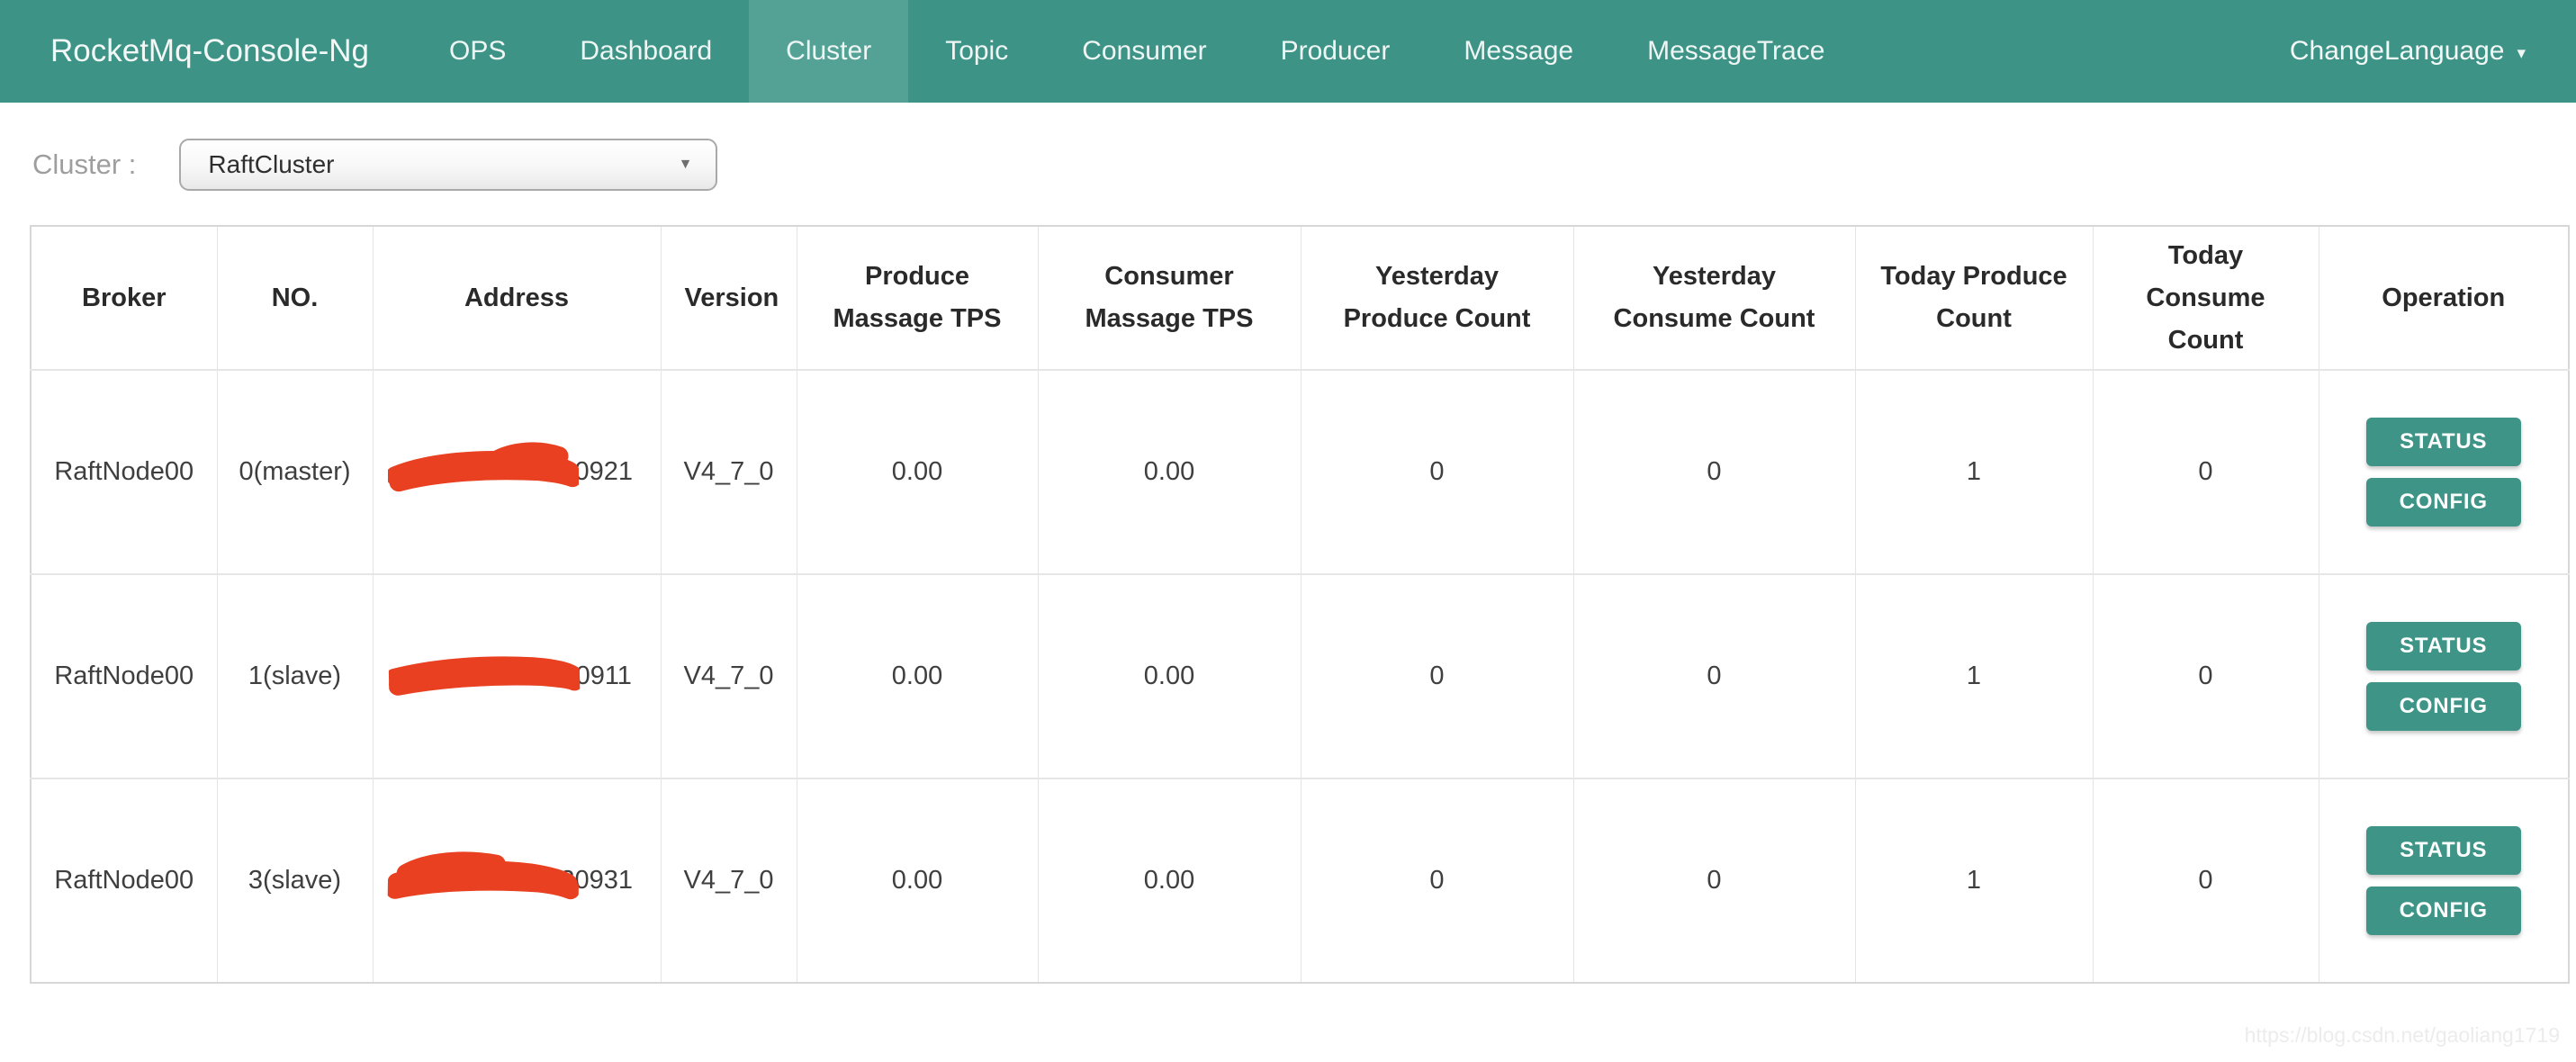 This screenshot has width=2576, height=1062. I want to click on cluster-select: RaftCluster ▼, so click(448, 165).